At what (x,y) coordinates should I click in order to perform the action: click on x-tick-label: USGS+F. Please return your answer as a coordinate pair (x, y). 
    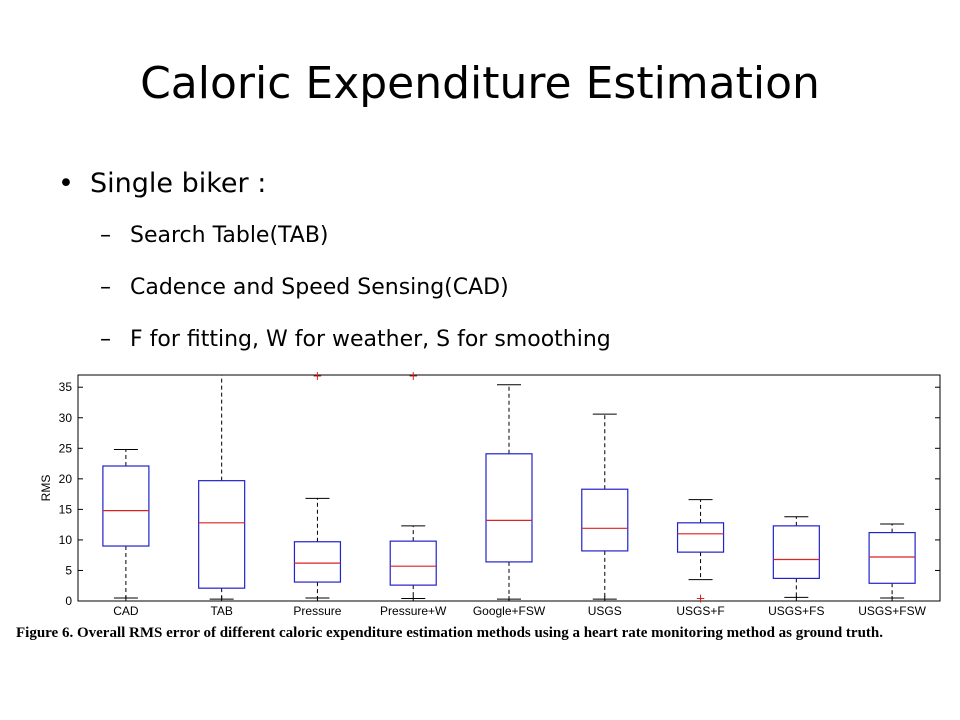
    Looking at the image, I should click on (700, 611).